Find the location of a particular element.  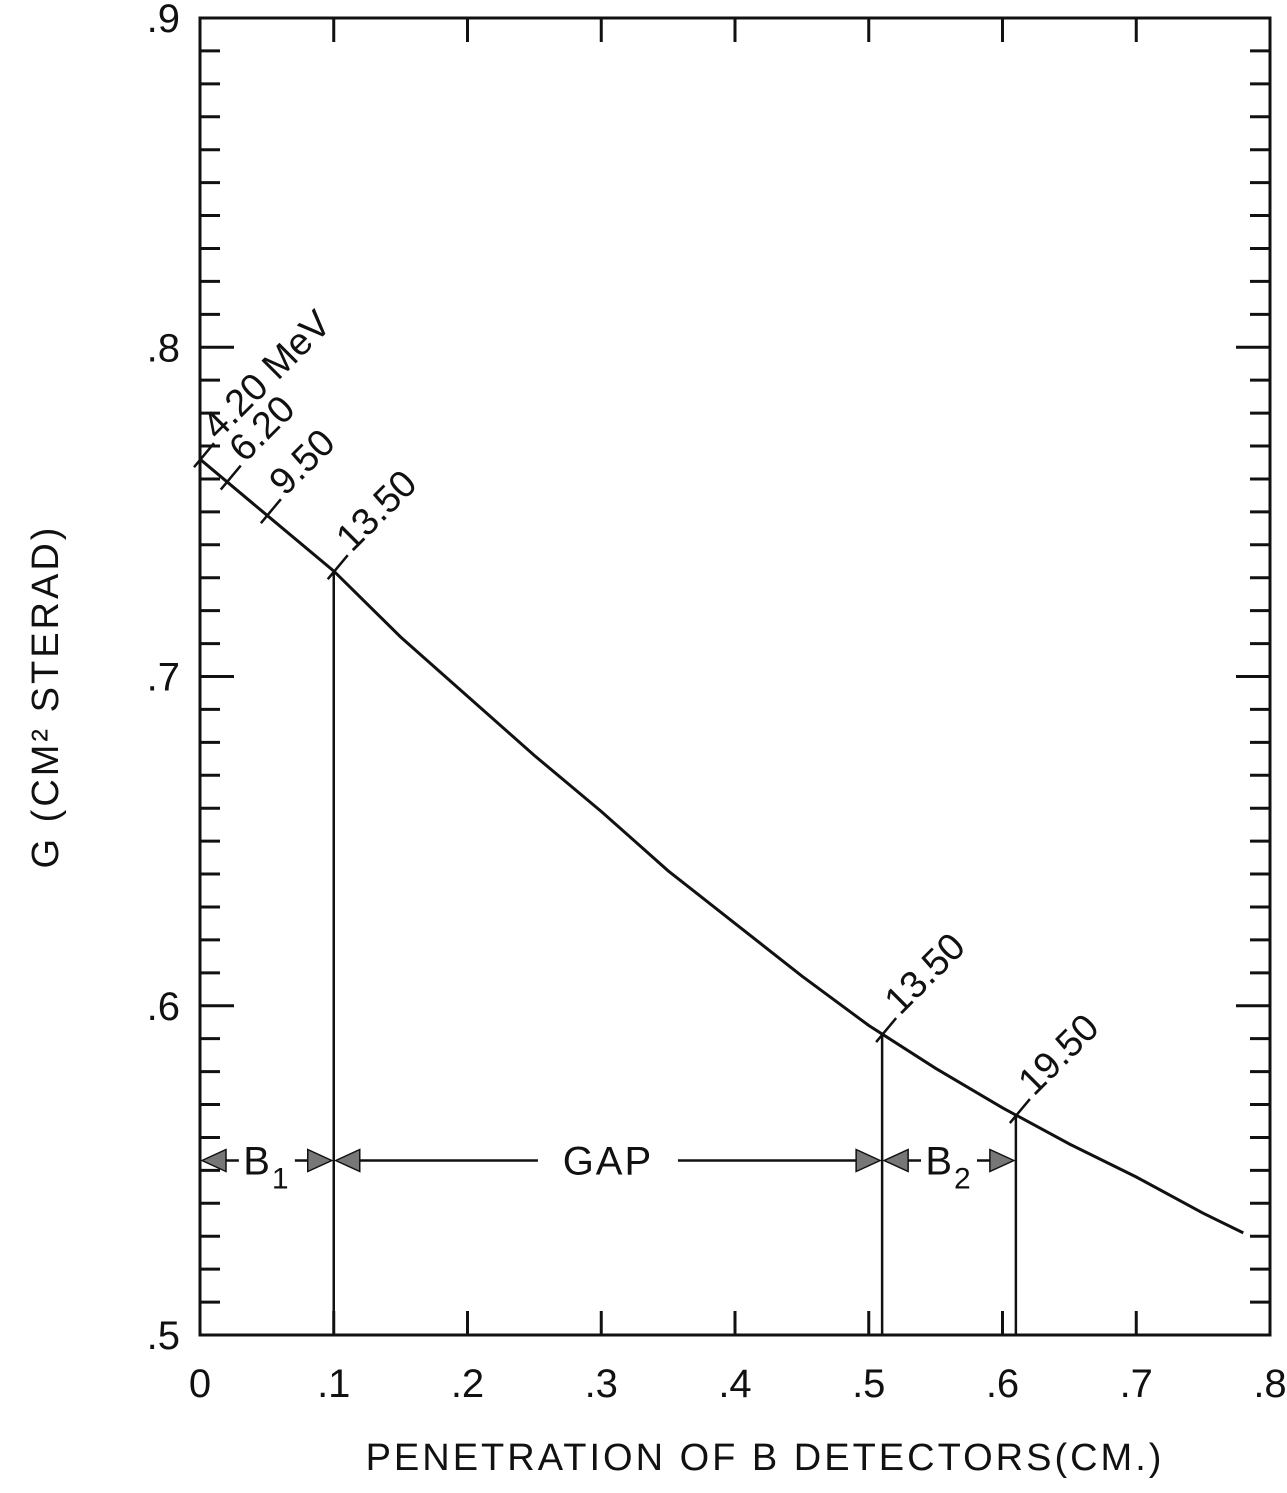

x-tick-label: .4 is located at coordinates (734, 1384).